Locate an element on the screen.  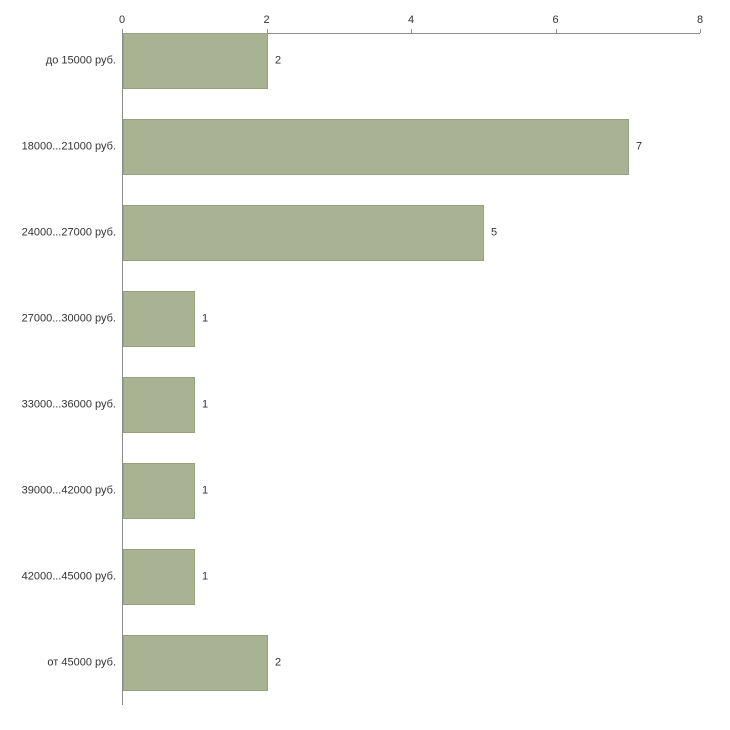
bar-row: от 45000 руб. 2 is located at coordinates (365, 663).